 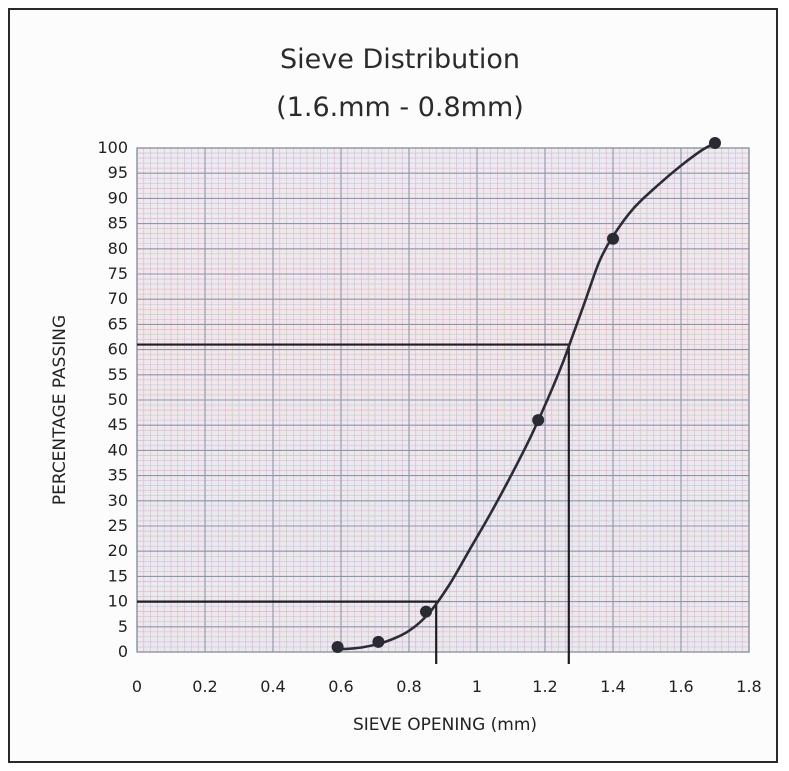 I want to click on y-tick-label: 65, so click(x=118, y=323).